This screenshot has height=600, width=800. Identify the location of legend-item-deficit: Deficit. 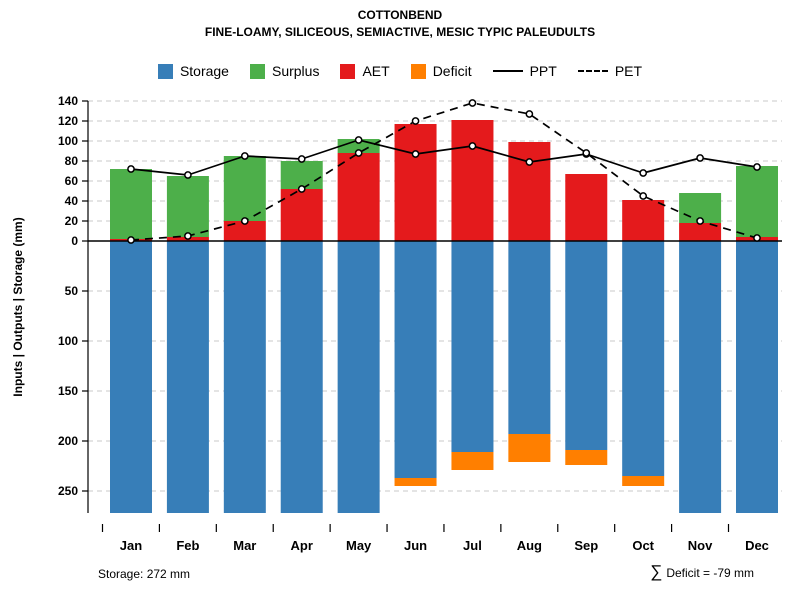
(441, 71).